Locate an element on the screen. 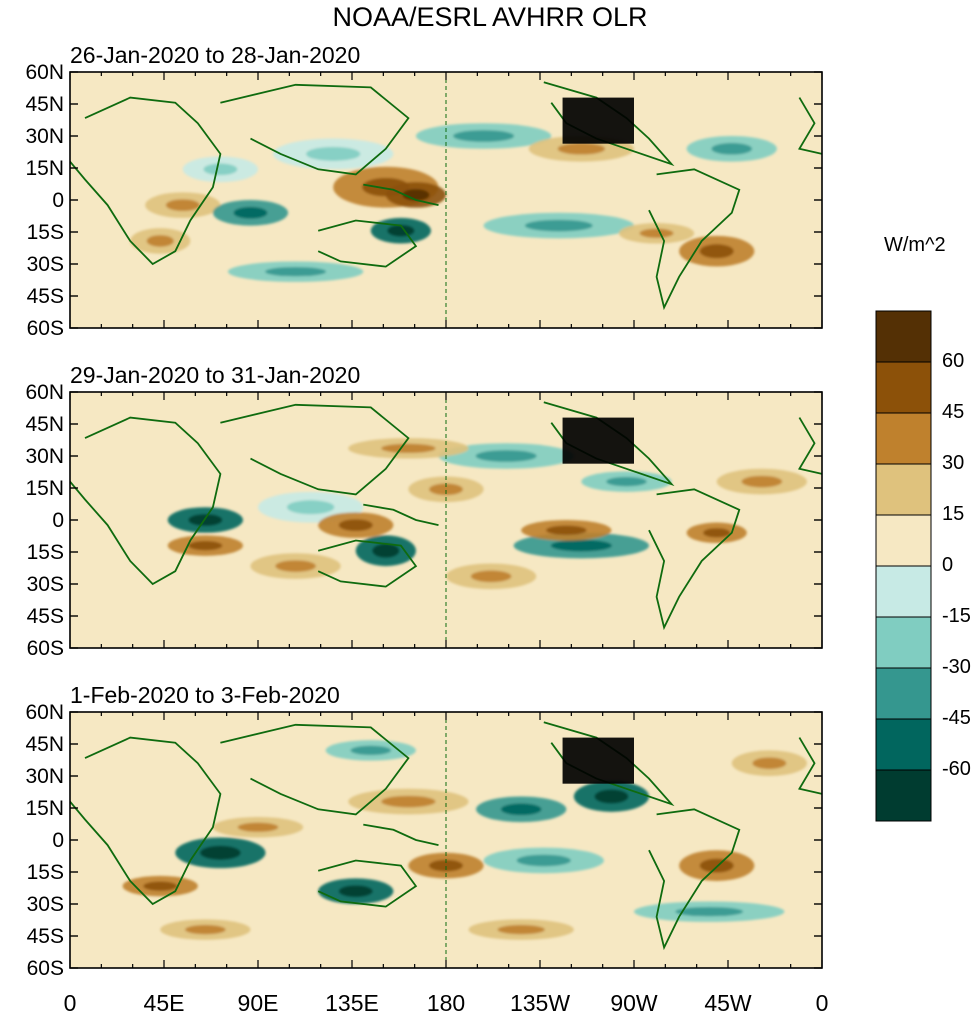  colorbar-label: -60 is located at coordinates (956, 769).